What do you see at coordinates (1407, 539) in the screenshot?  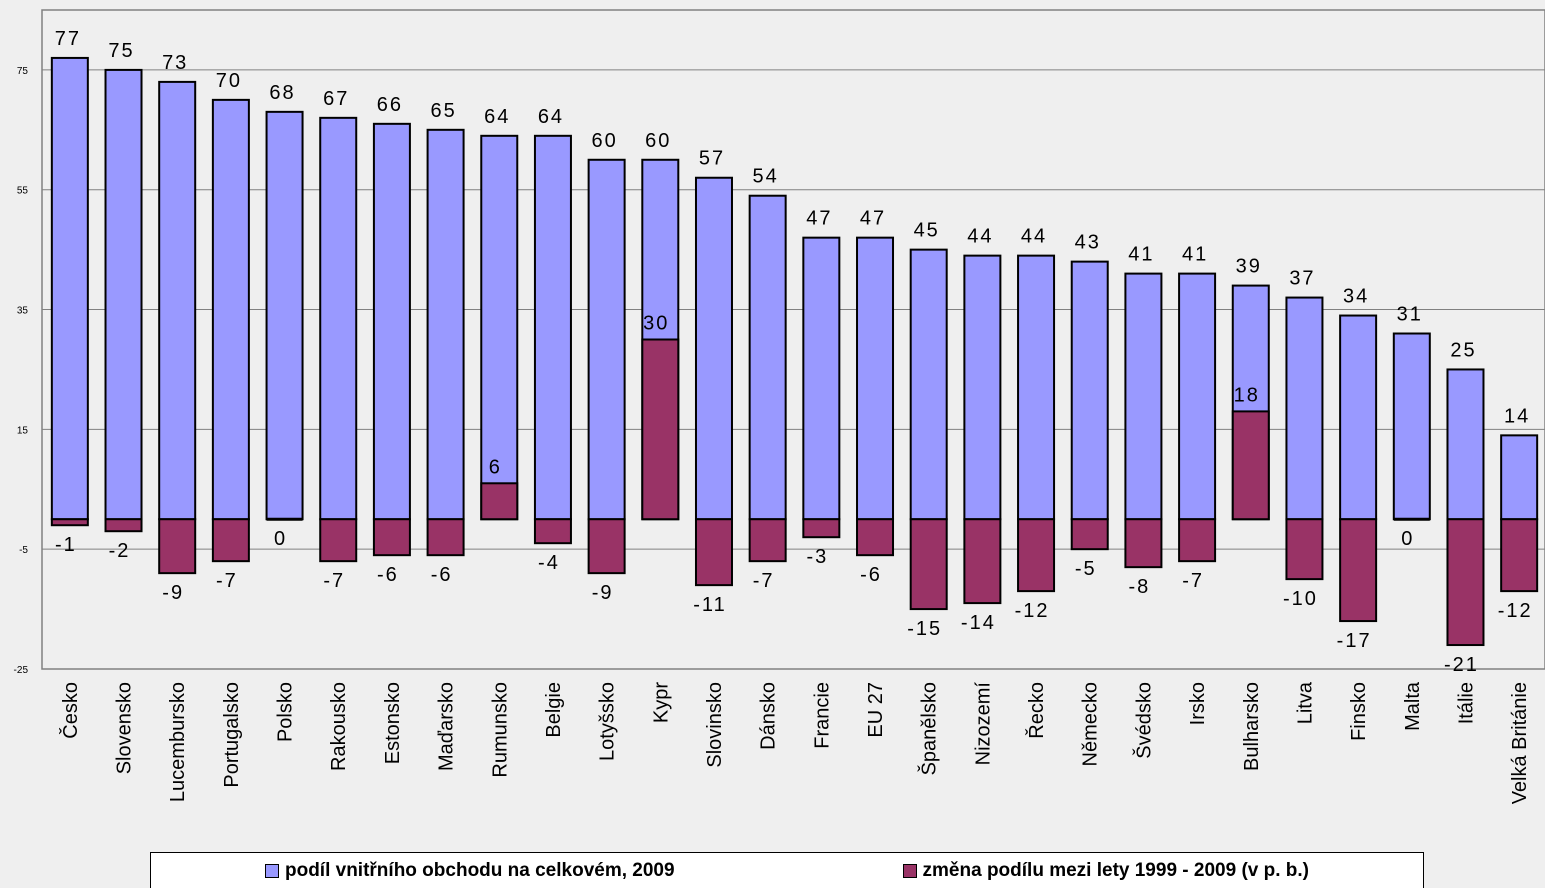 I see `data-label-change: 0` at bounding box center [1407, 539].